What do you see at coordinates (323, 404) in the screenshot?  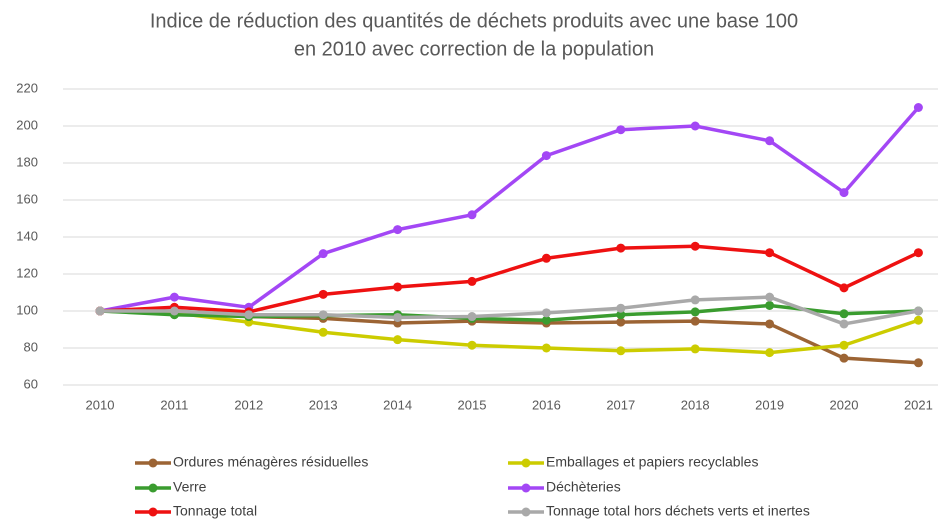 I see `x-tick-label: 2013` at bounding box center [323, 404].